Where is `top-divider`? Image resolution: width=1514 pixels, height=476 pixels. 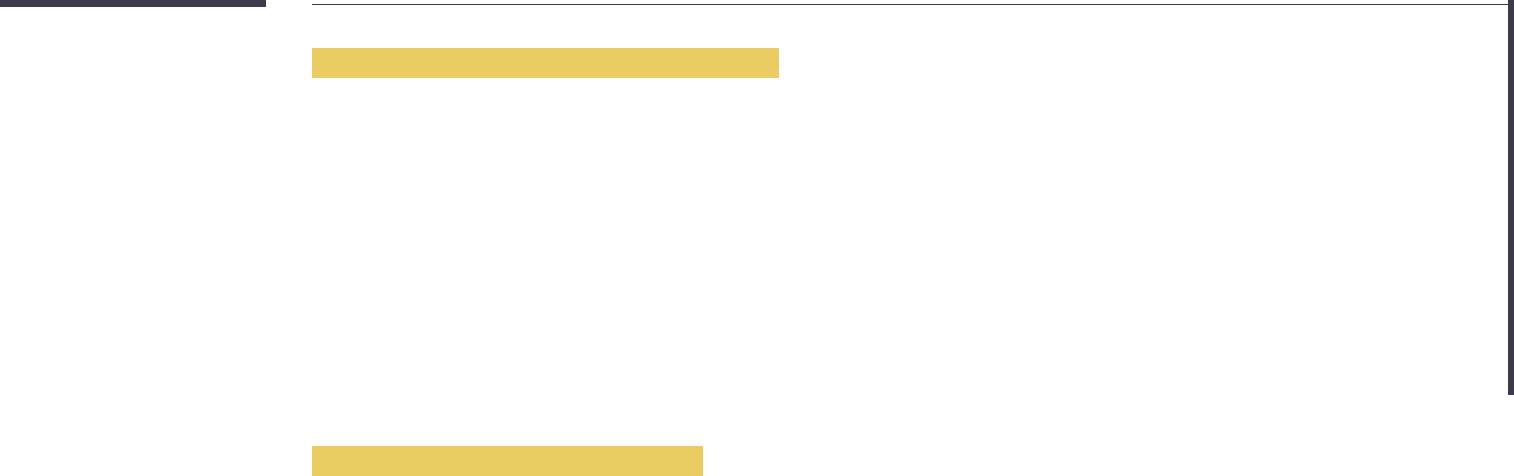
top-divider is located at coordinates (913, 4).